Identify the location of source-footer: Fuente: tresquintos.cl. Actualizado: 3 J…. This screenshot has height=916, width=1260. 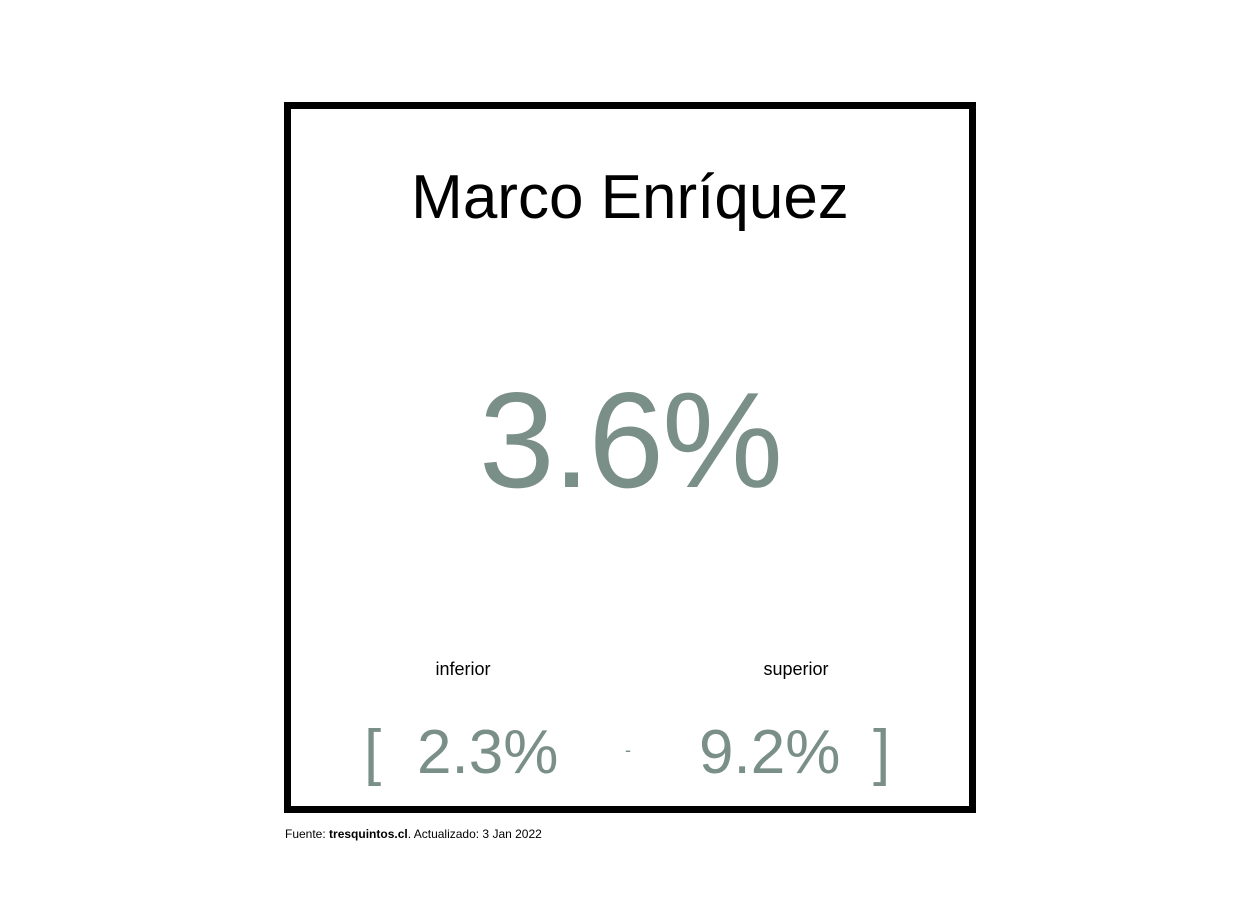
(413, 834).